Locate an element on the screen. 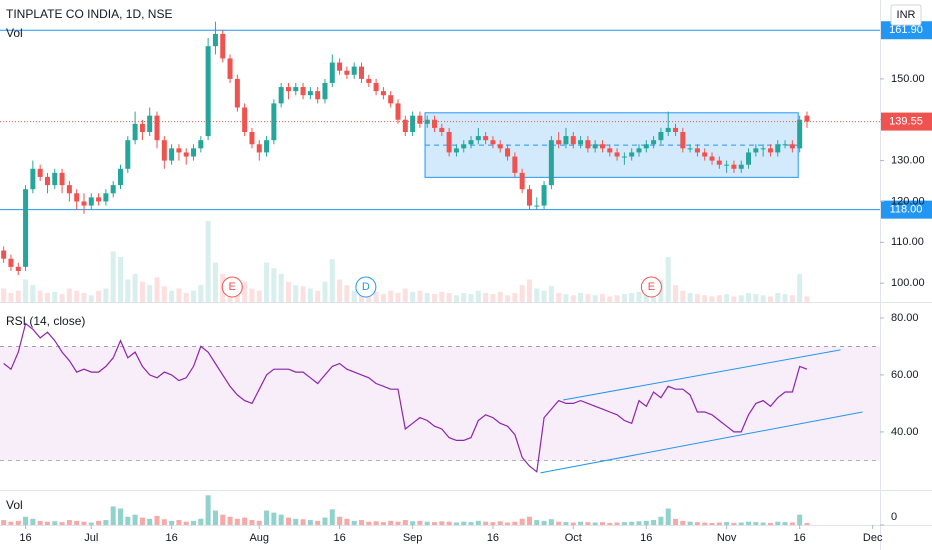  vol-title: Vol is located at coordinates (14, 505).